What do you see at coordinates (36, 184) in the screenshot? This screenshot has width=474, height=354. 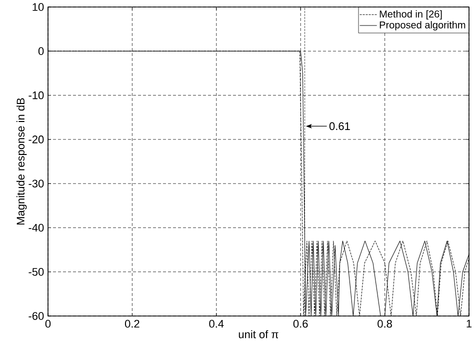 I see `y-tick-label: -30` at bounding box center [36, 184].